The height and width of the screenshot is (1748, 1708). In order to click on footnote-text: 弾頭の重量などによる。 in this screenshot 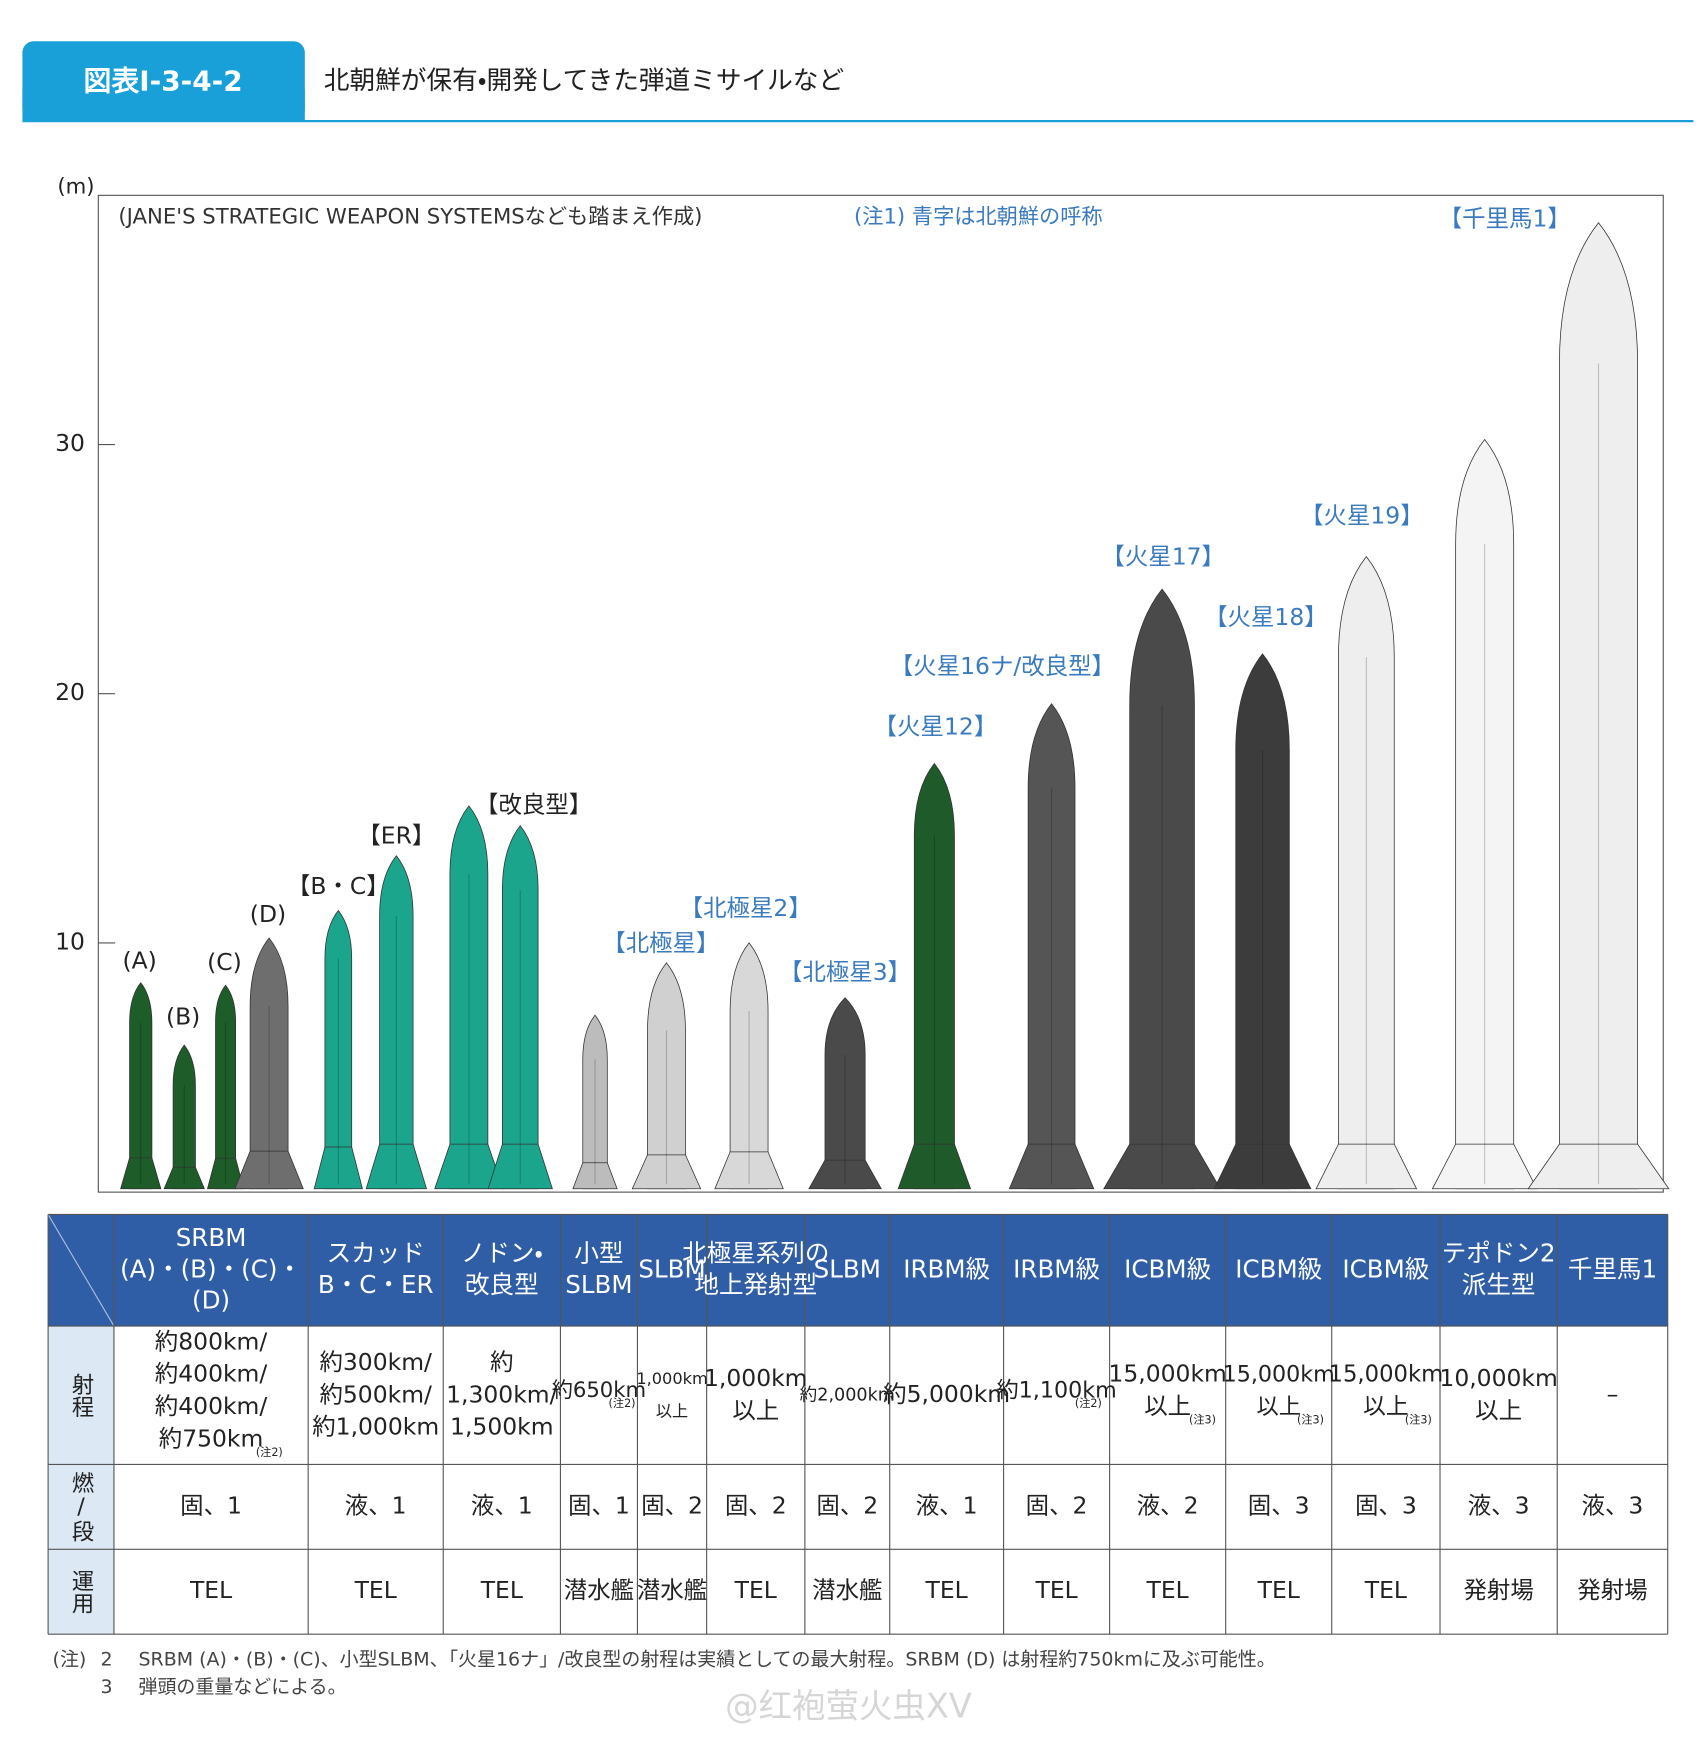, I will do `click(243, 1687)`.